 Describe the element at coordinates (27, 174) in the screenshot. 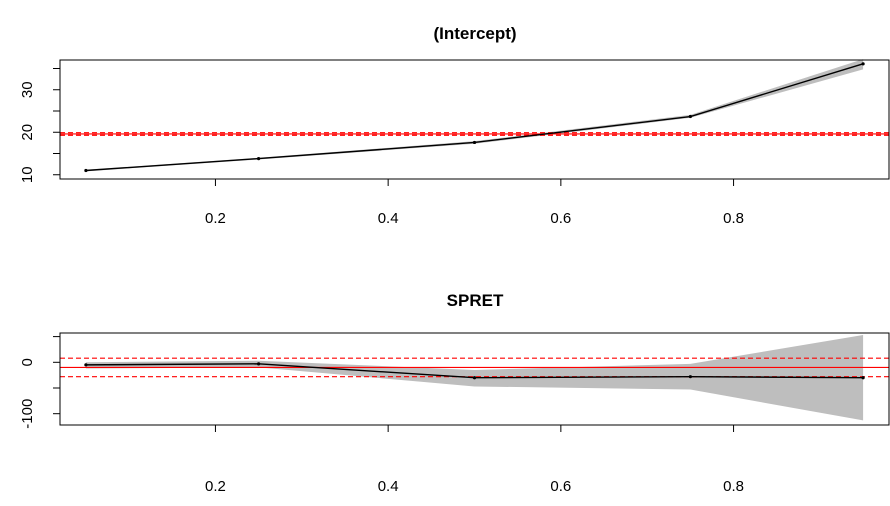

I see `y-tick-label: 10` at that location.